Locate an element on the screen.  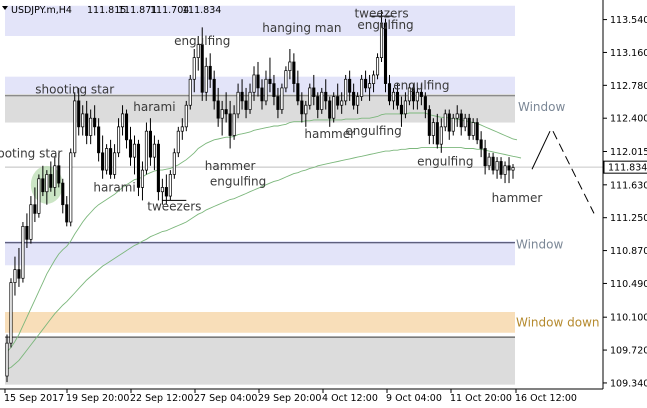
ohlc-low: 111.704 is located at coordinates (169, 10).